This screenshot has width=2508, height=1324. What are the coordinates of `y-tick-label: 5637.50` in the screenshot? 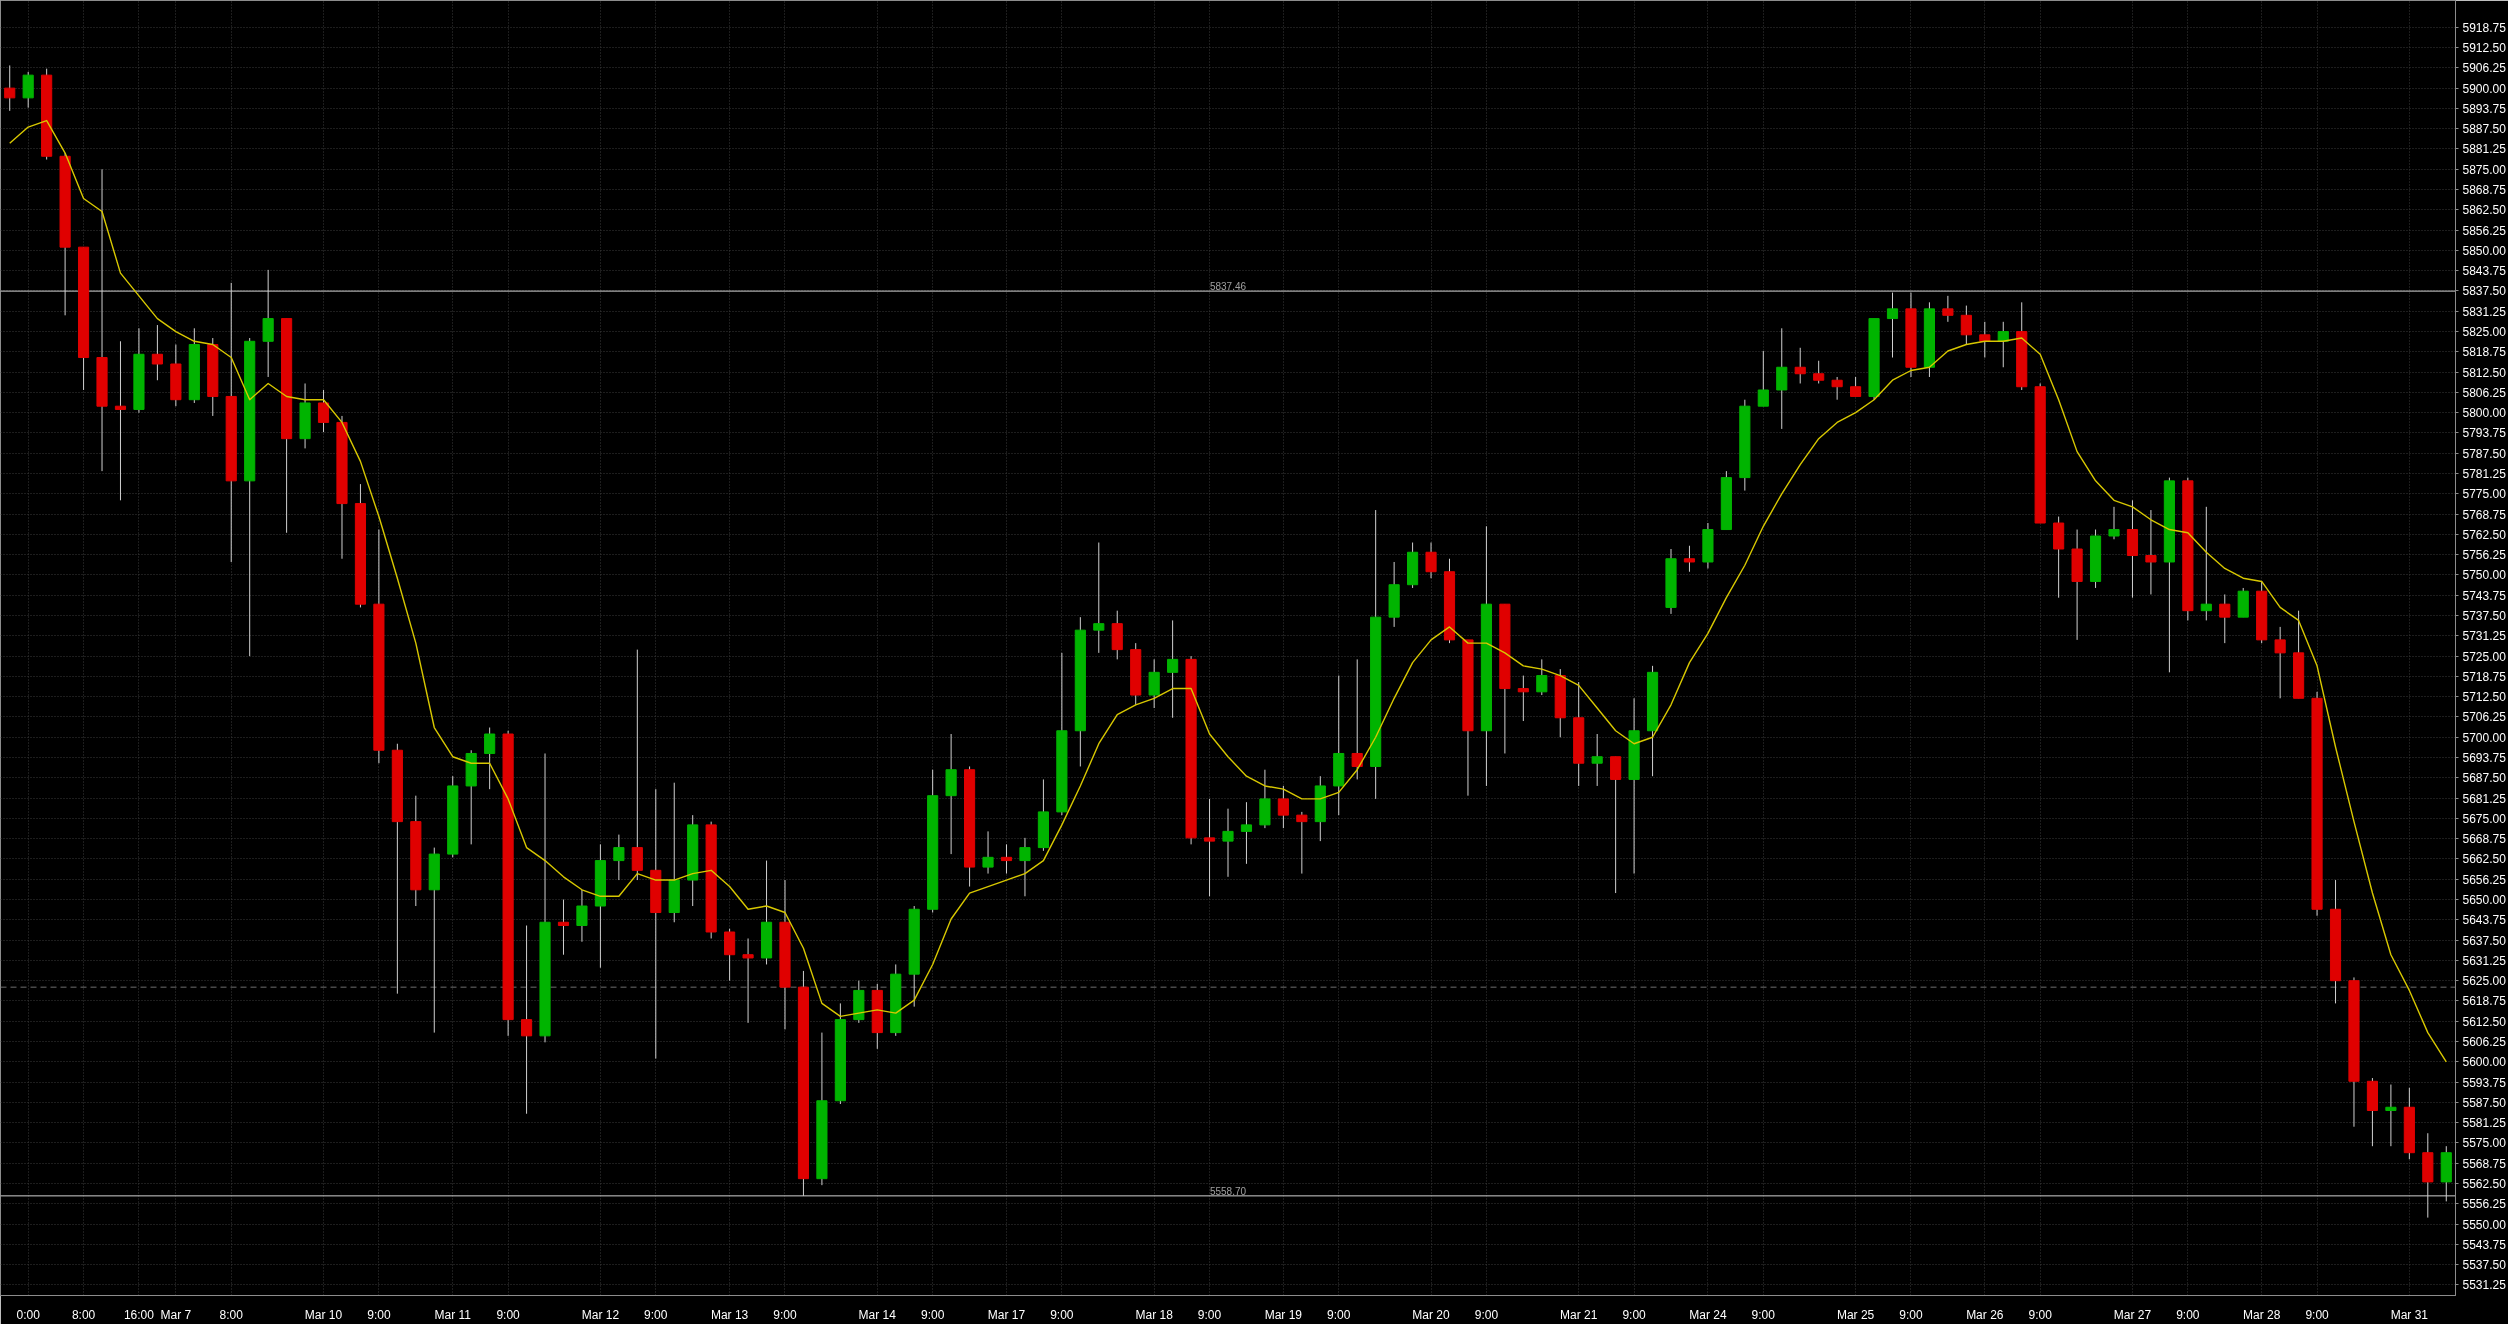 It's located at (2484, 940).